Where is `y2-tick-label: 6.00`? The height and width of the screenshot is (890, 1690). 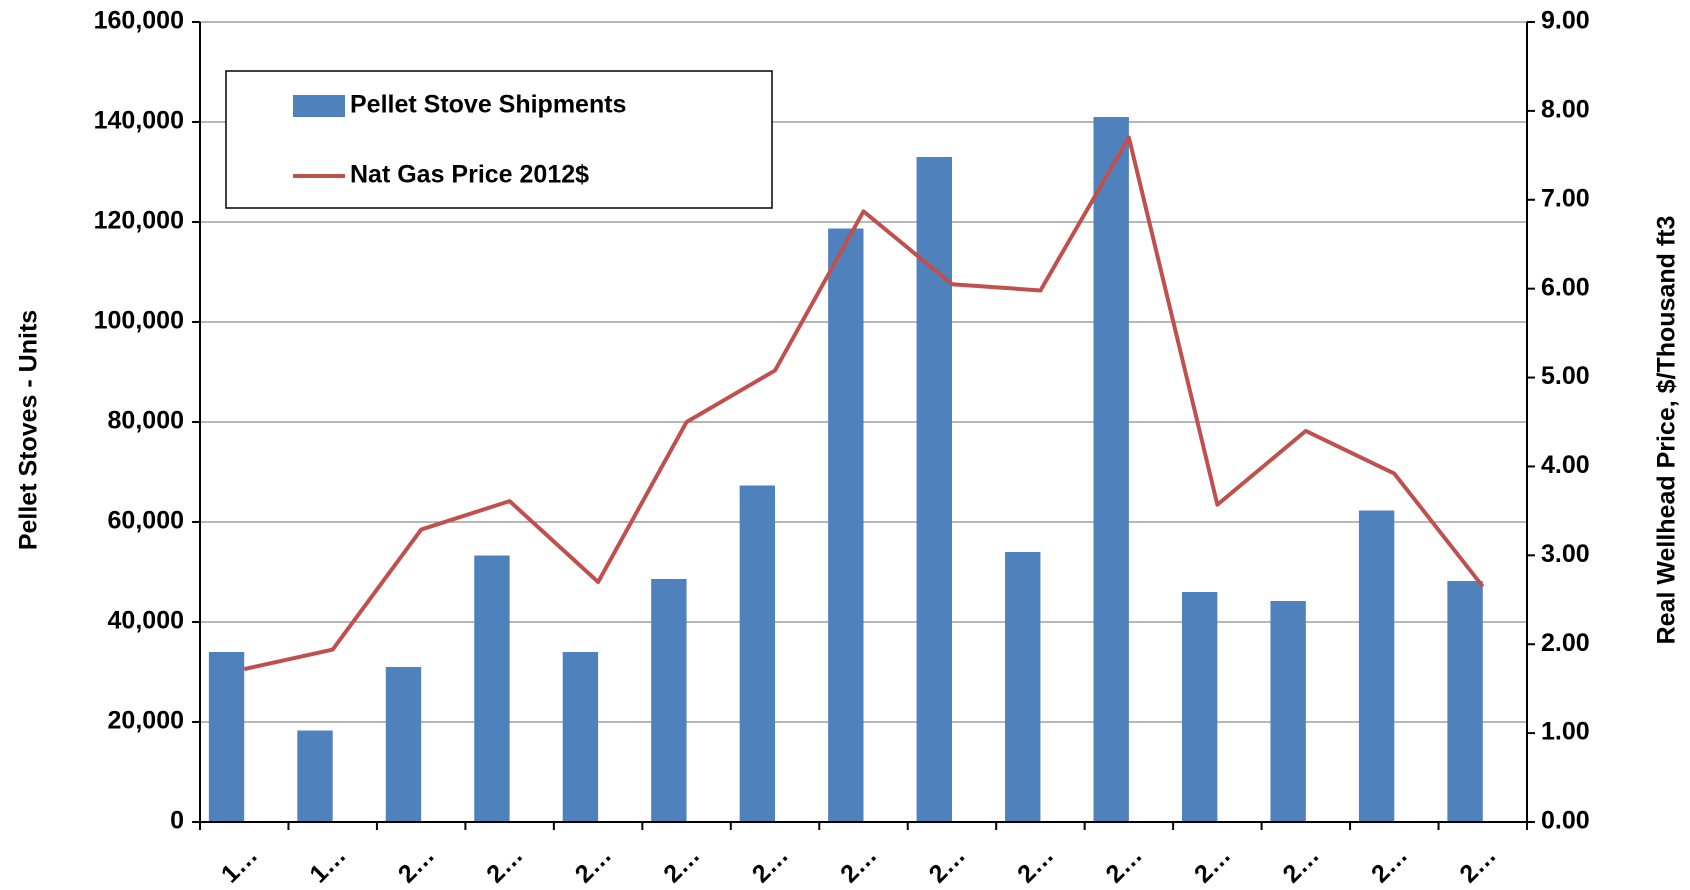
y2-tick-label: 6.00 is located at coordinates (1565, 287).